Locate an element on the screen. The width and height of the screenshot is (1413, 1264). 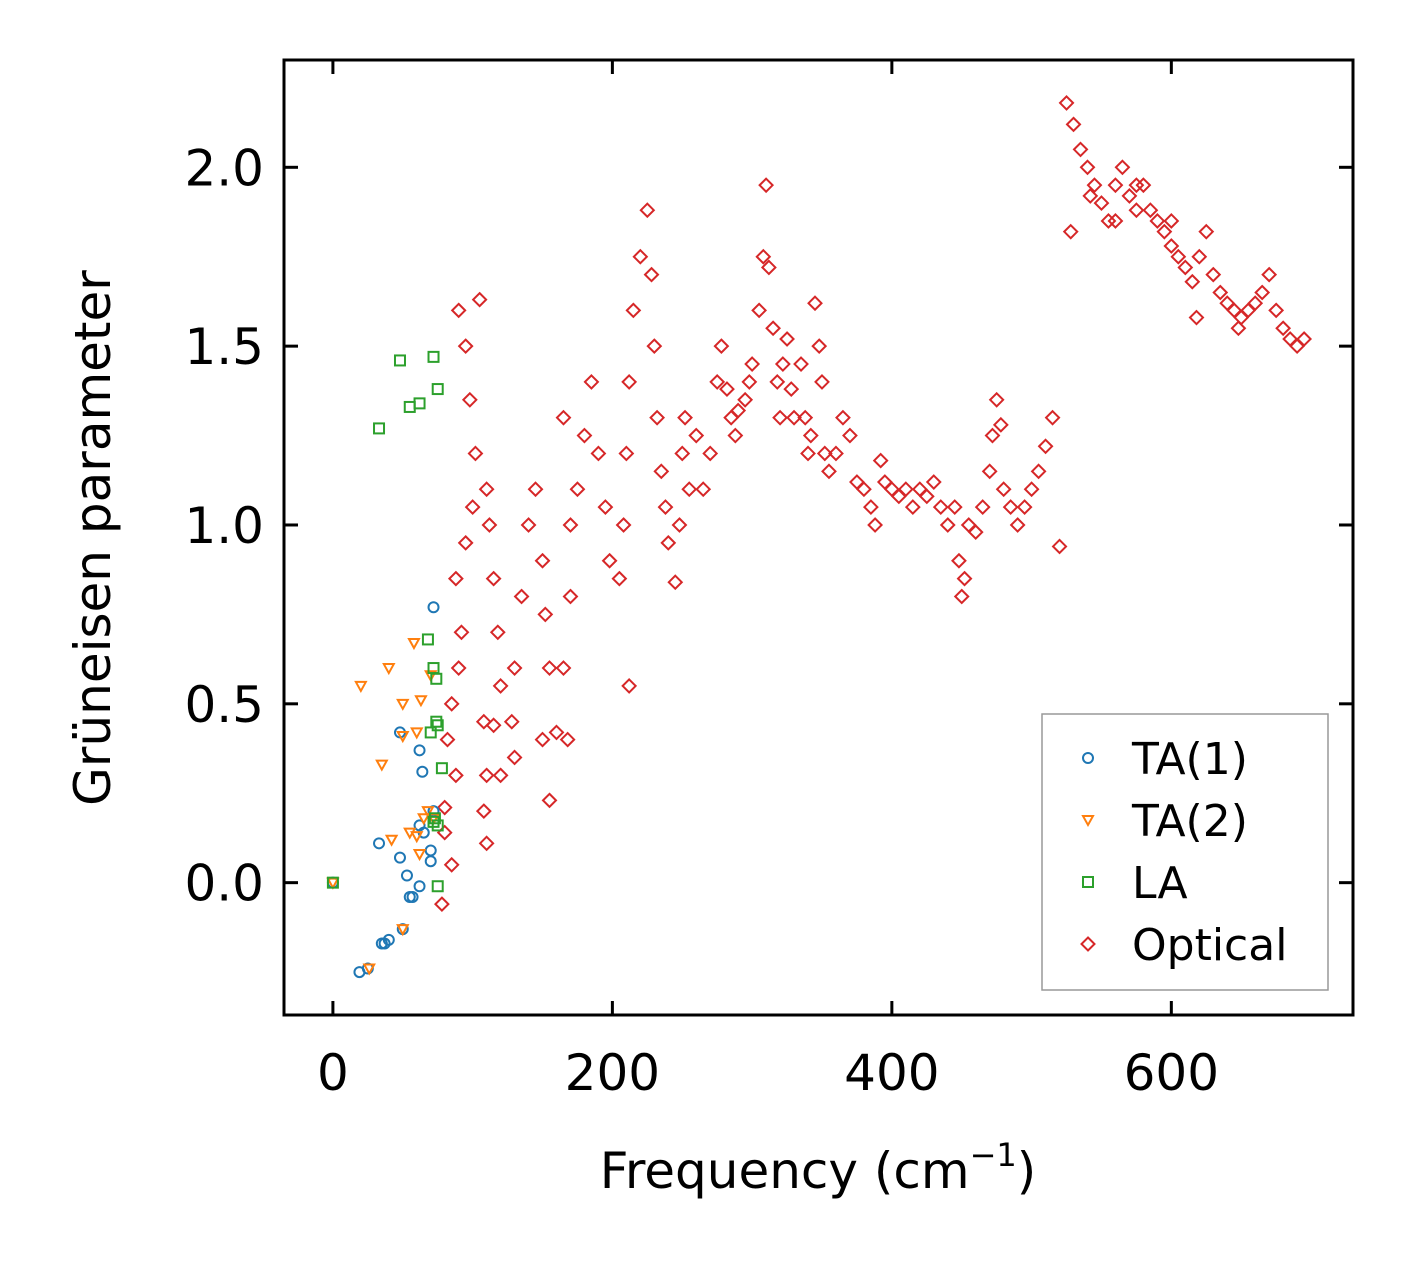
y-tick-label: 0.5 is located at coordinates (224, 705).